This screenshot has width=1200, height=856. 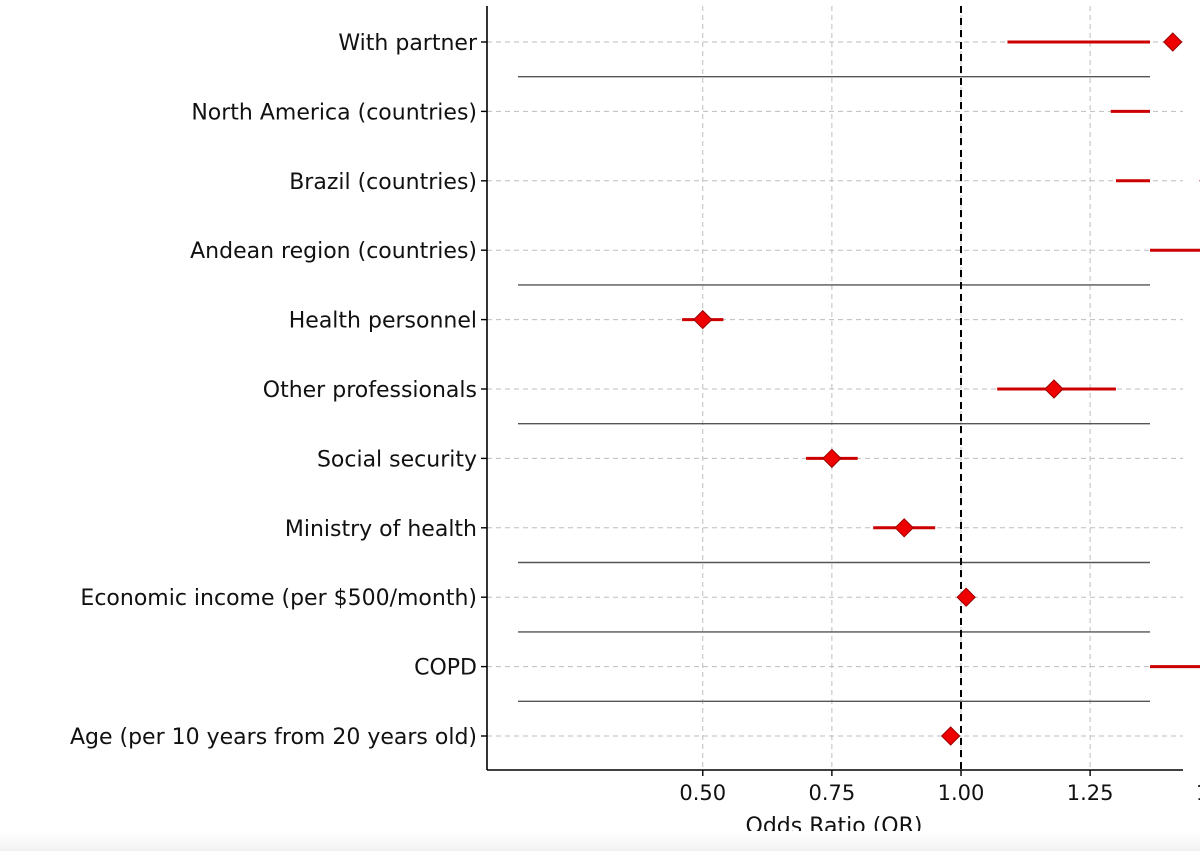 What do you see at coordinates (383, 321) in the screenshot?
I see `y-label: Health personnel` at bounding box center [383, 321].